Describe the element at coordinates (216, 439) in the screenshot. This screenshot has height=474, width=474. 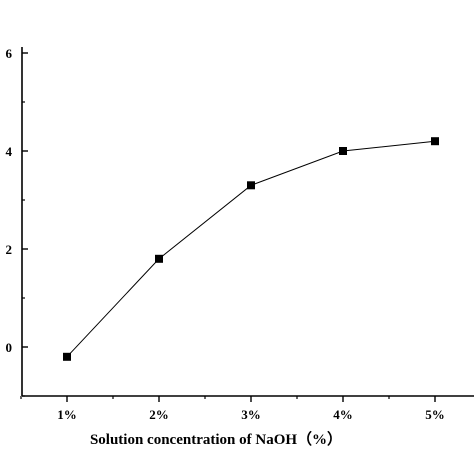
I see `x-axis-title: Solution concentration of NaOH（%）` at that location.